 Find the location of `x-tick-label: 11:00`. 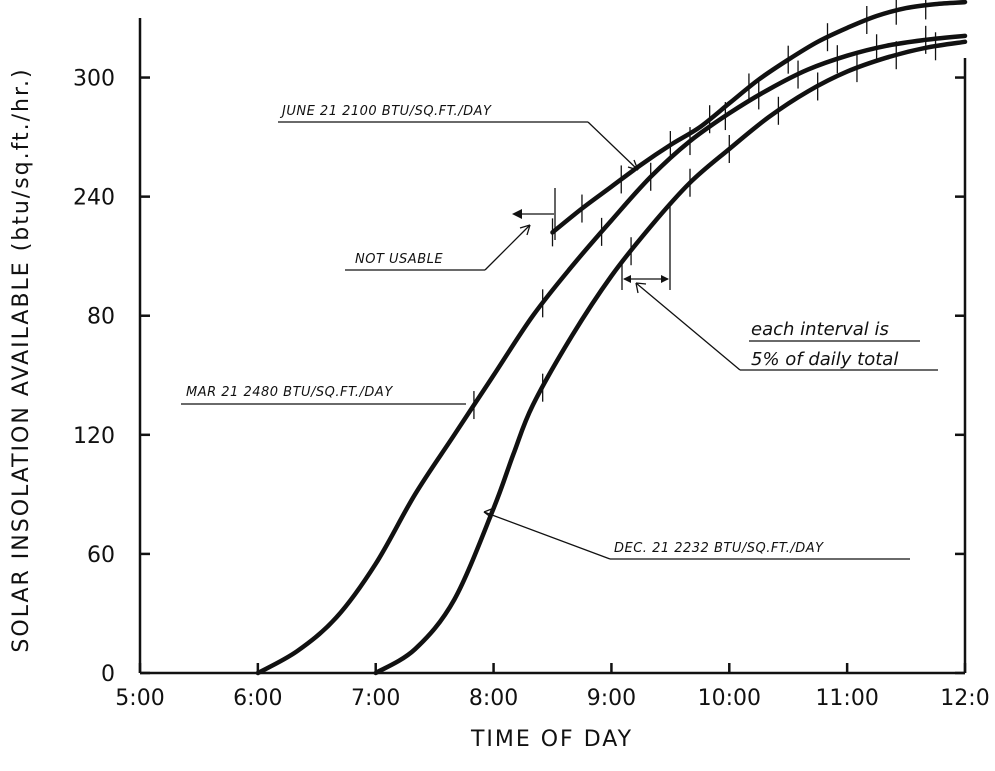

x-tick-label: 11:00 is located at coordinates (846, 698).